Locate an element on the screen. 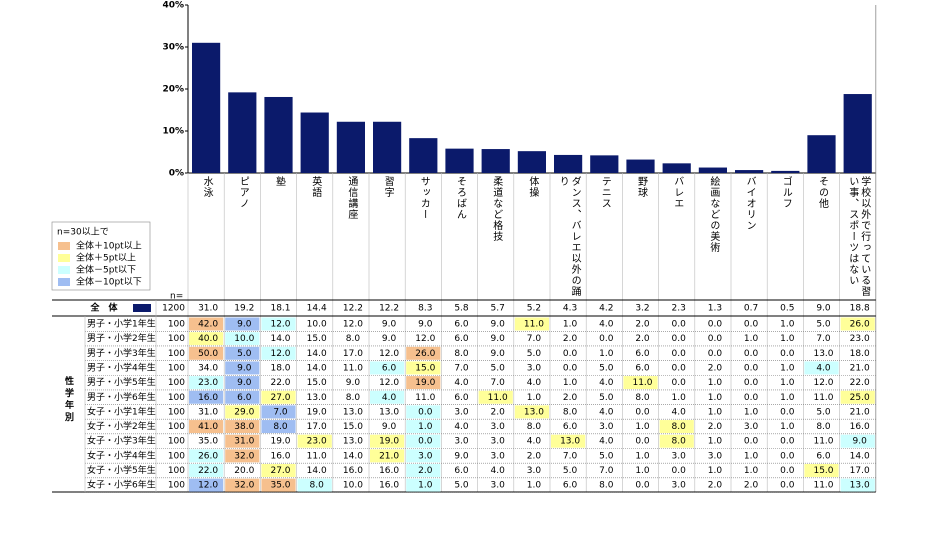 This screenshot has height=534, width=932. x-tick-label: ゴルフ is located at coordinates (786, 192).